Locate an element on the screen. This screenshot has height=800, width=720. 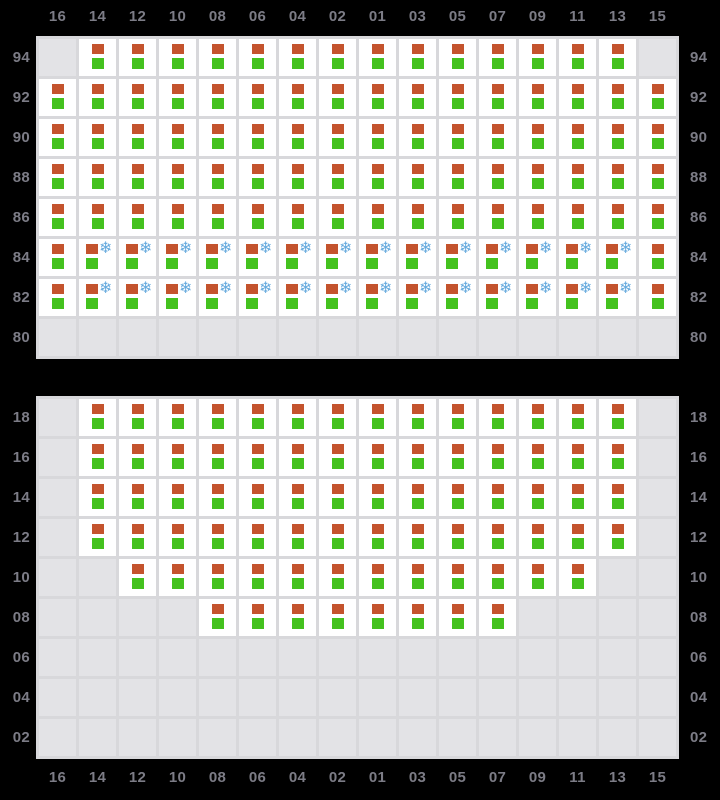
cabin-cell-82-14: ❄ is located at coordinates (97, 297).